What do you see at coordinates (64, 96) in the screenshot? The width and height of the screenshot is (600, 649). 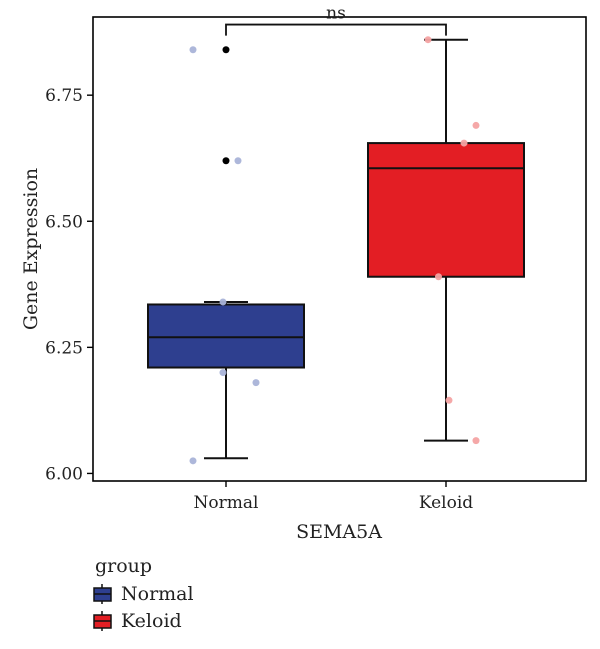 I see `y-tick-label: 6.75` at bounding box center [64, 96].